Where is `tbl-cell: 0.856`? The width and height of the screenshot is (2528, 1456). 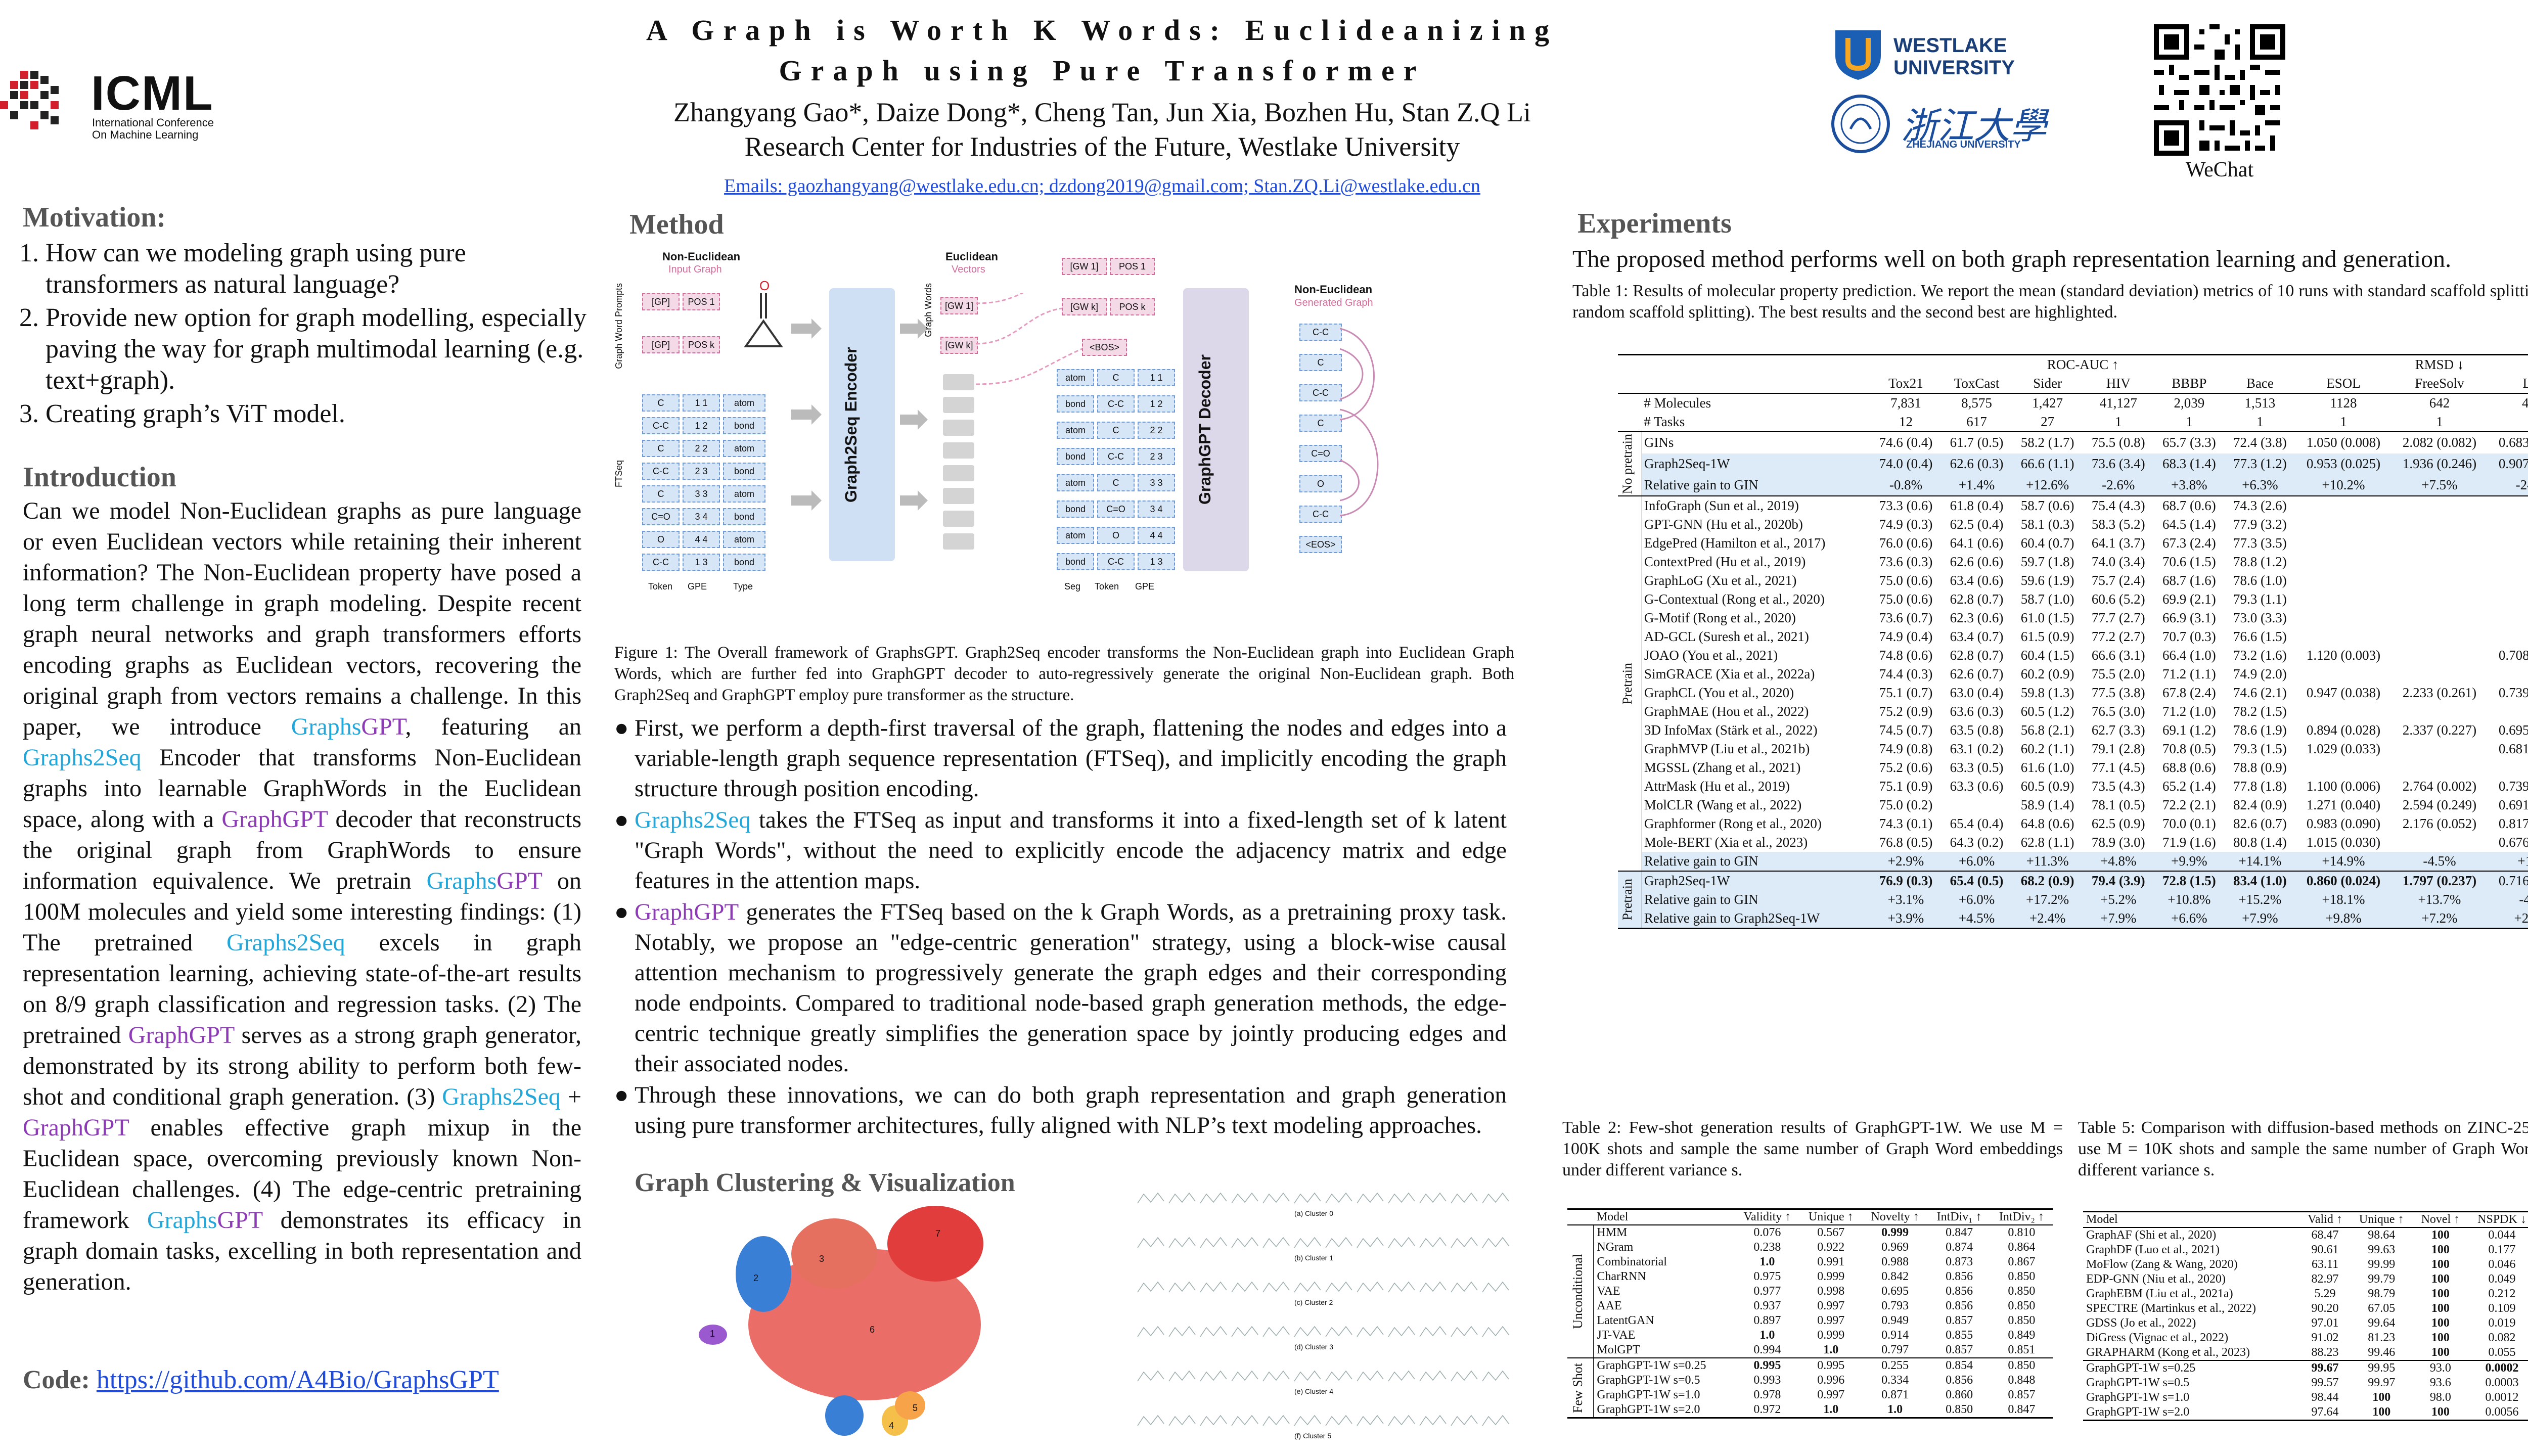 tbl-cell: 0.856 is located at coordinates (1960, 1276).